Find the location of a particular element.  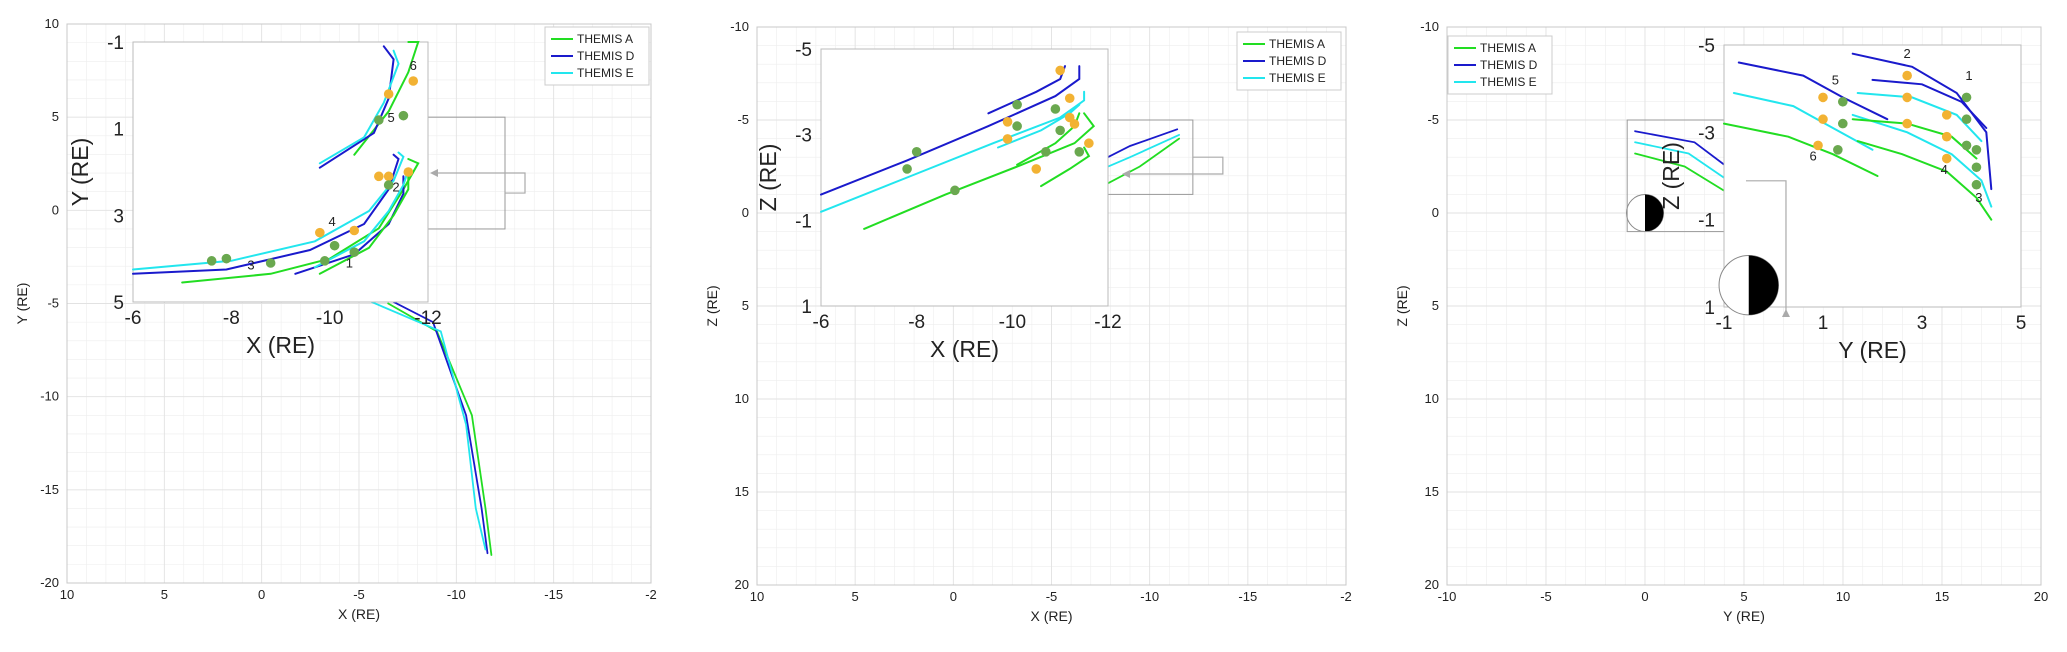

y-tick-label: 0 is located at coordinates (745, 212).